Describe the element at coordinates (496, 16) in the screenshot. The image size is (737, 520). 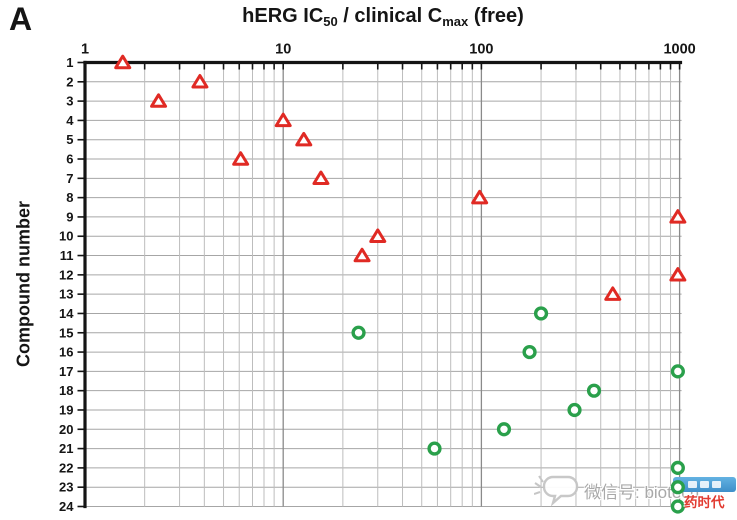
I see `title-text: (free)` at that location.